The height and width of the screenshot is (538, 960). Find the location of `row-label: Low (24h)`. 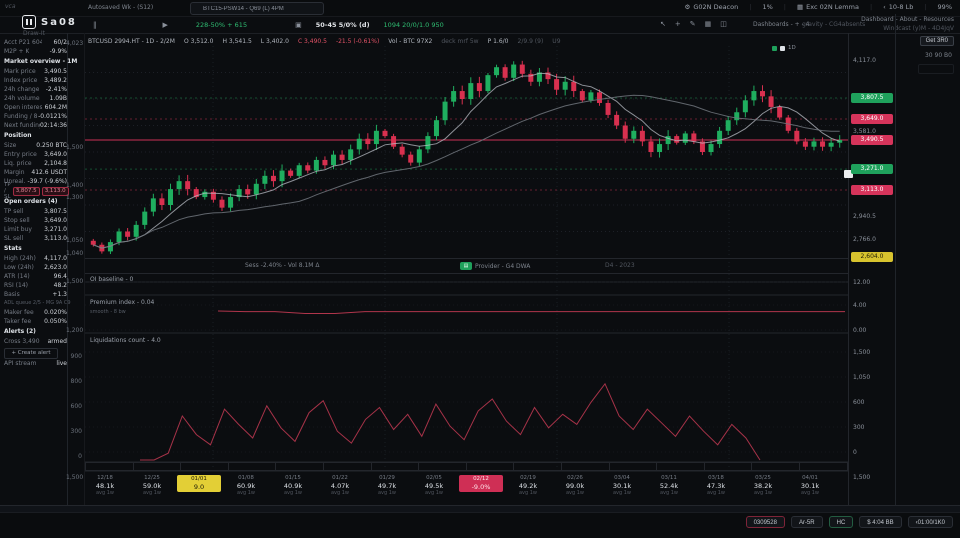

row-label: Low (24h) is located at coordinates (19, 267).